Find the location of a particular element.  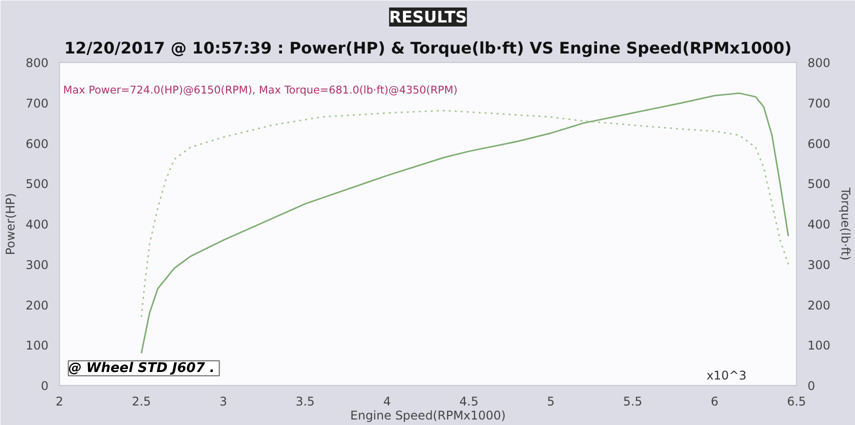

chart-subtitle: 12/20/2017 @ 10:57:39 : Power(HP) & Torque(lb·ft) VS Engine Speed(RPMx1000) is located at coordinates (428, 48).